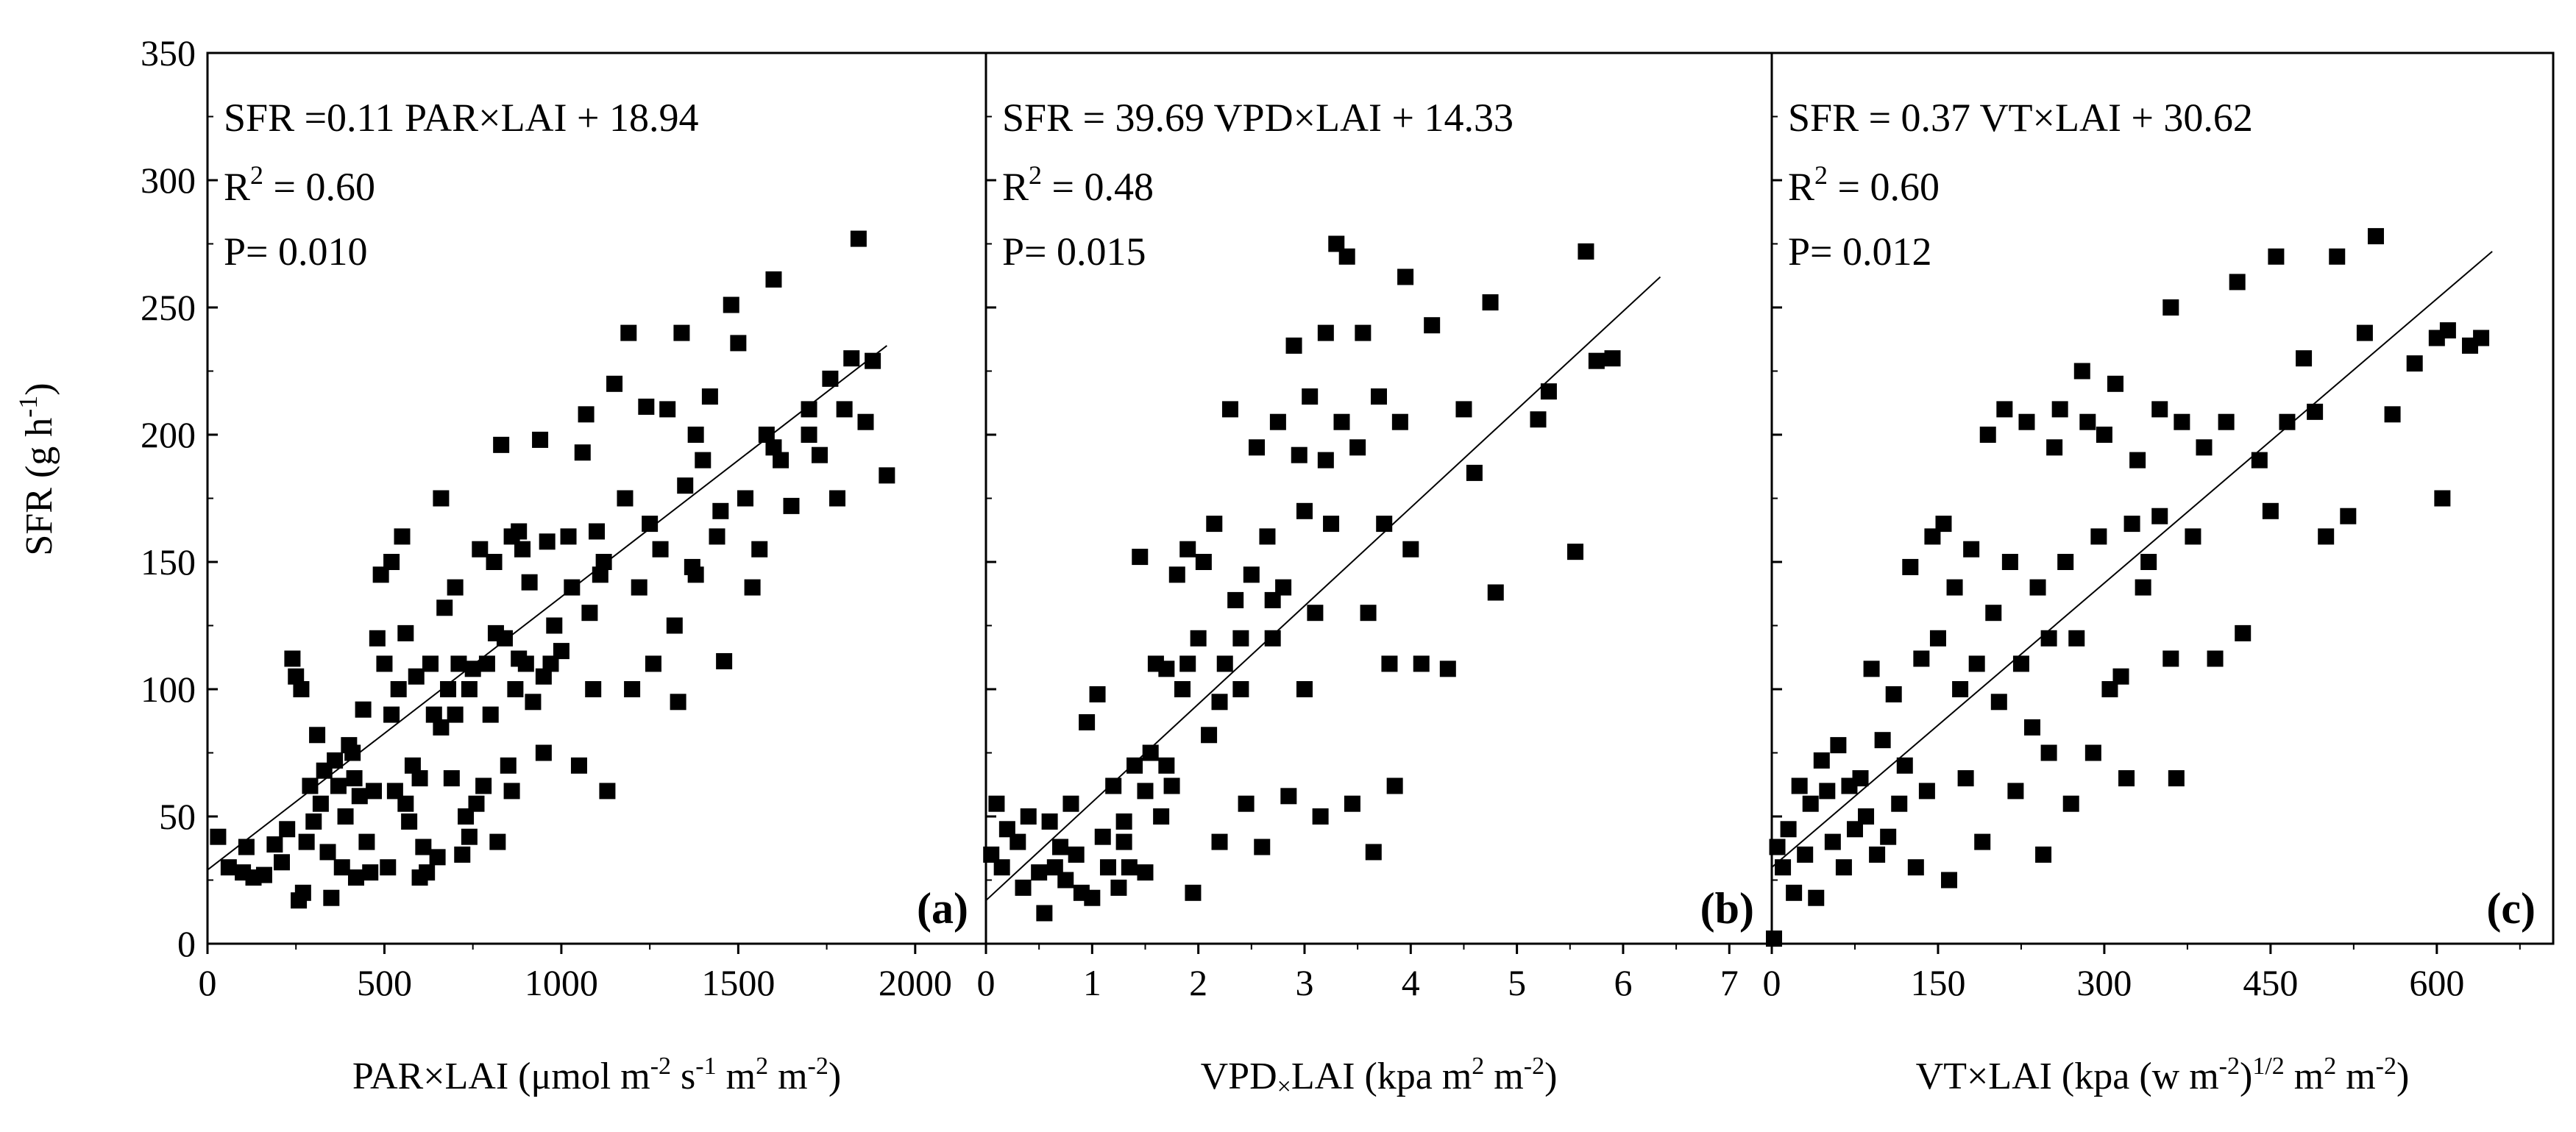  Describe the element at coordinates (1860, 251) in the screenshot. I see `p-value: P= 0.012` at that location.